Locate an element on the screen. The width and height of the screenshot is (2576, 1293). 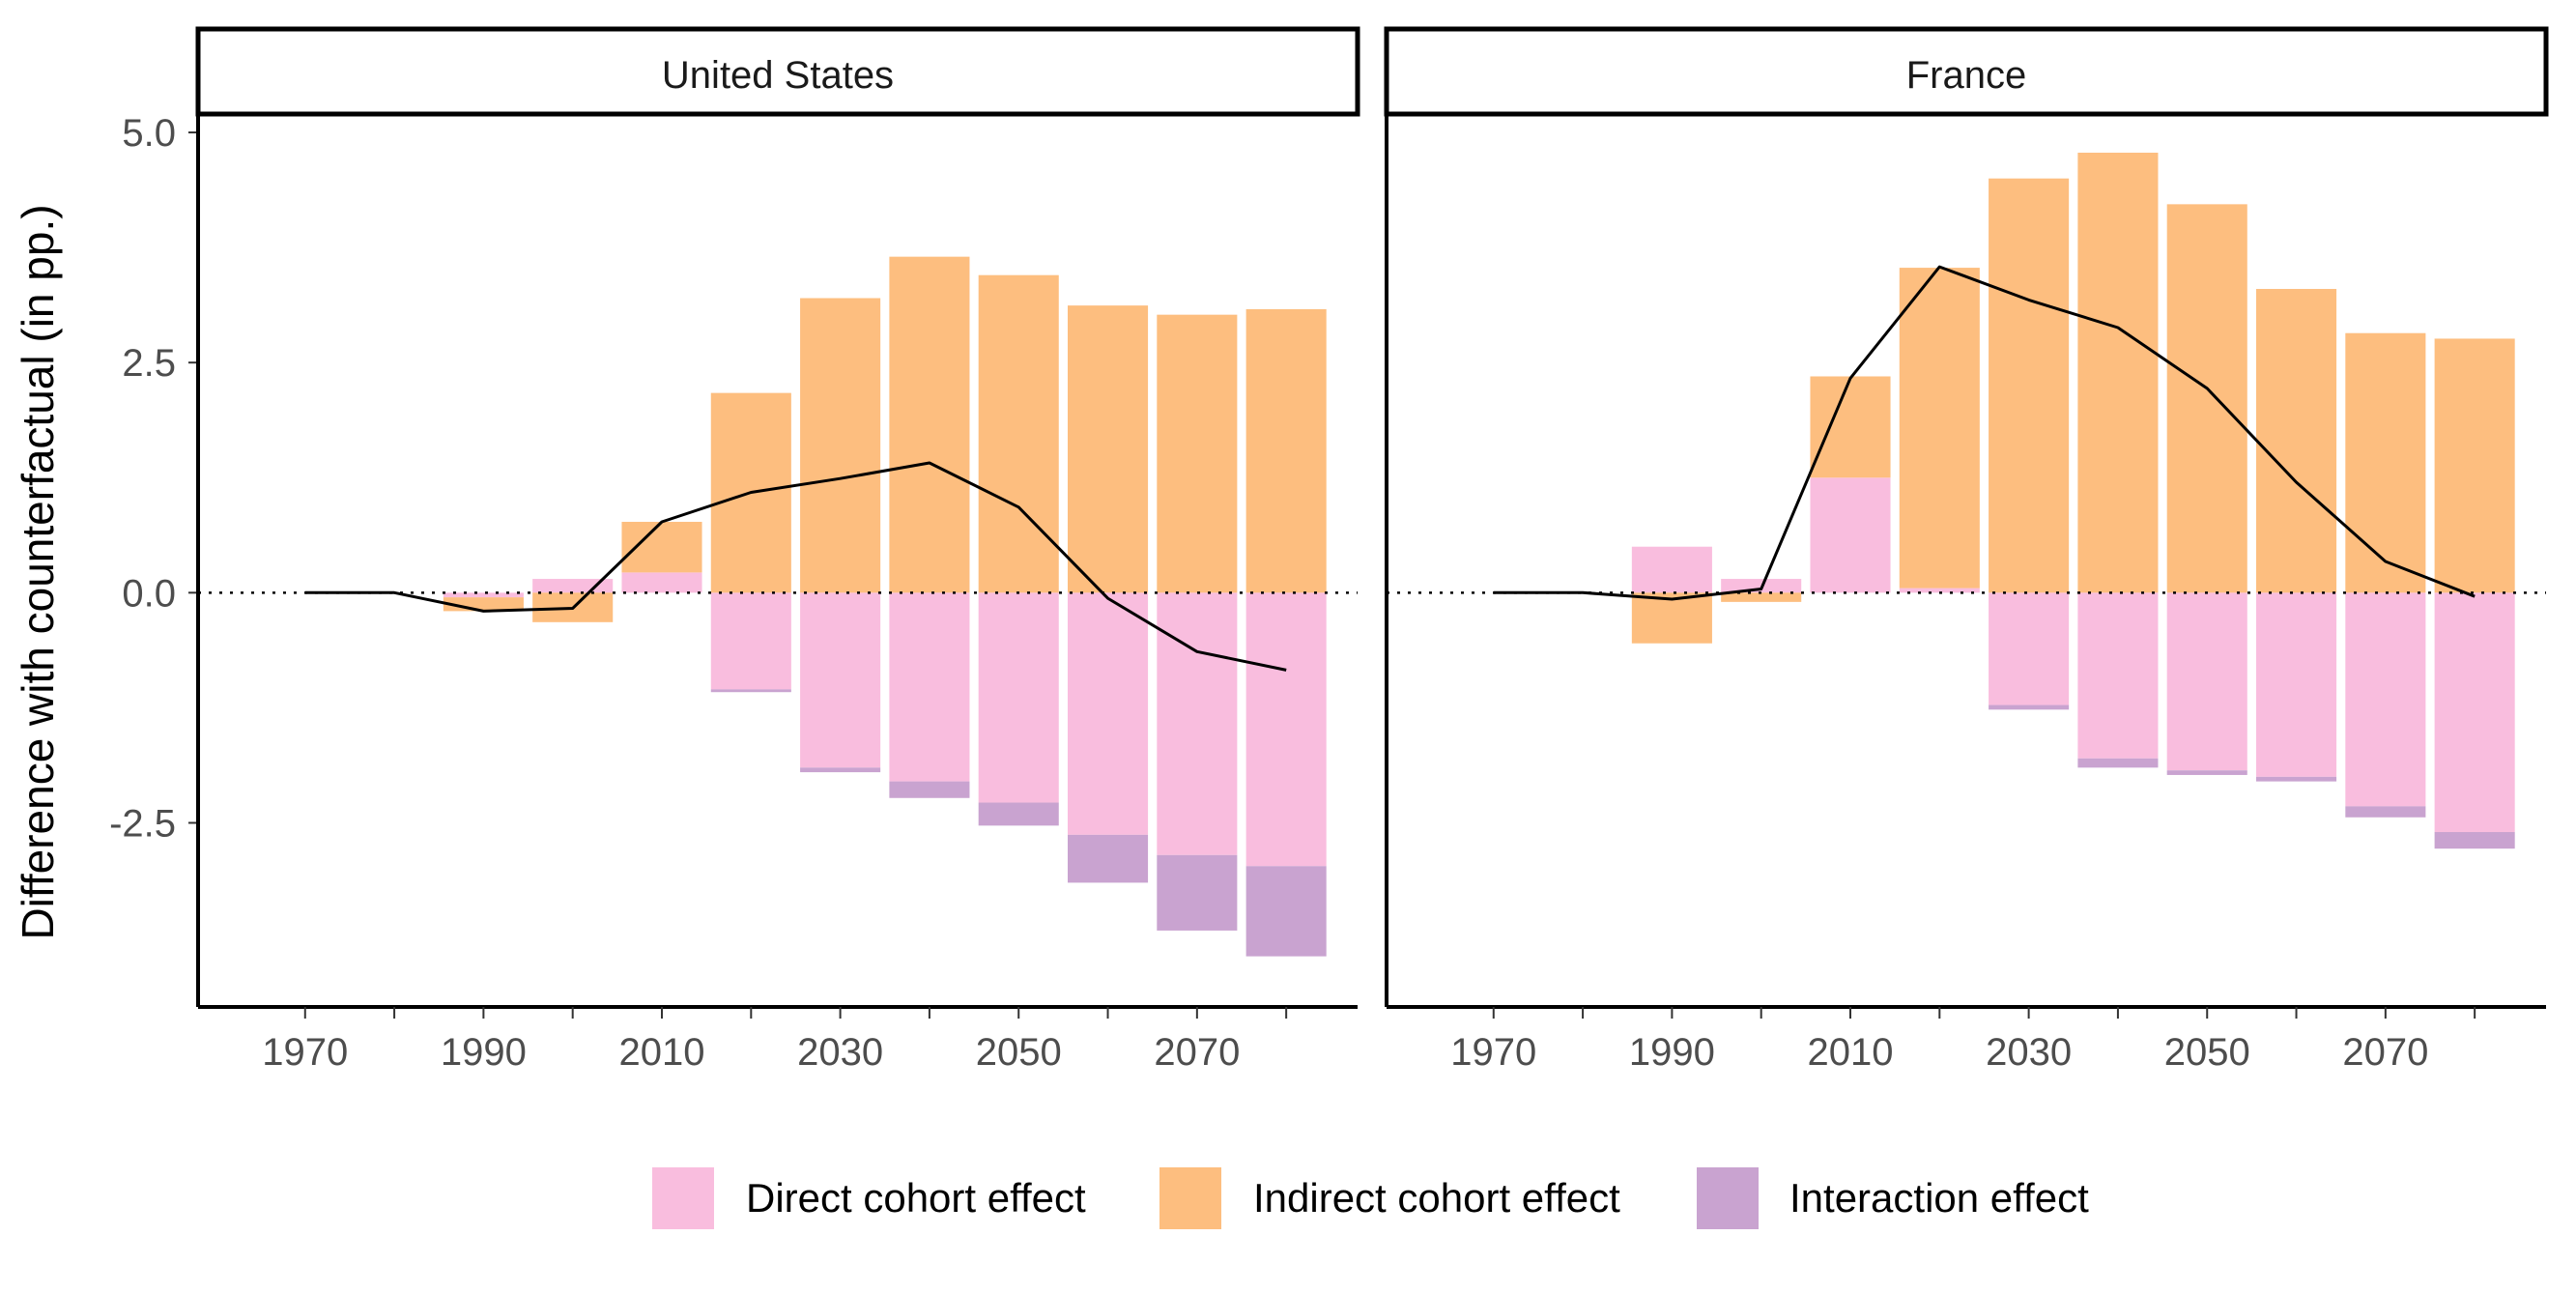
facet-title: United States is located at coordinates (778, 75).